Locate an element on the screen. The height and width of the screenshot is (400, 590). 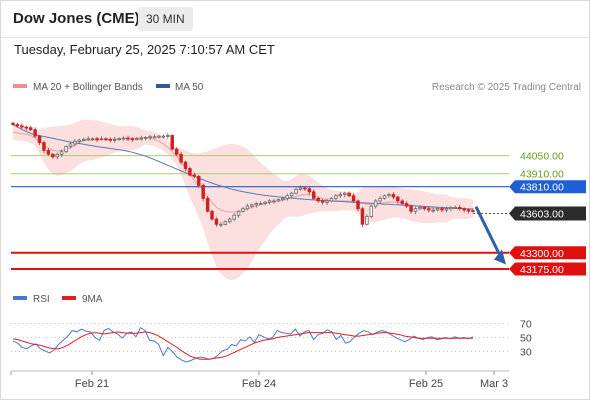
current-price-bg is located at coordinates (547, 213).